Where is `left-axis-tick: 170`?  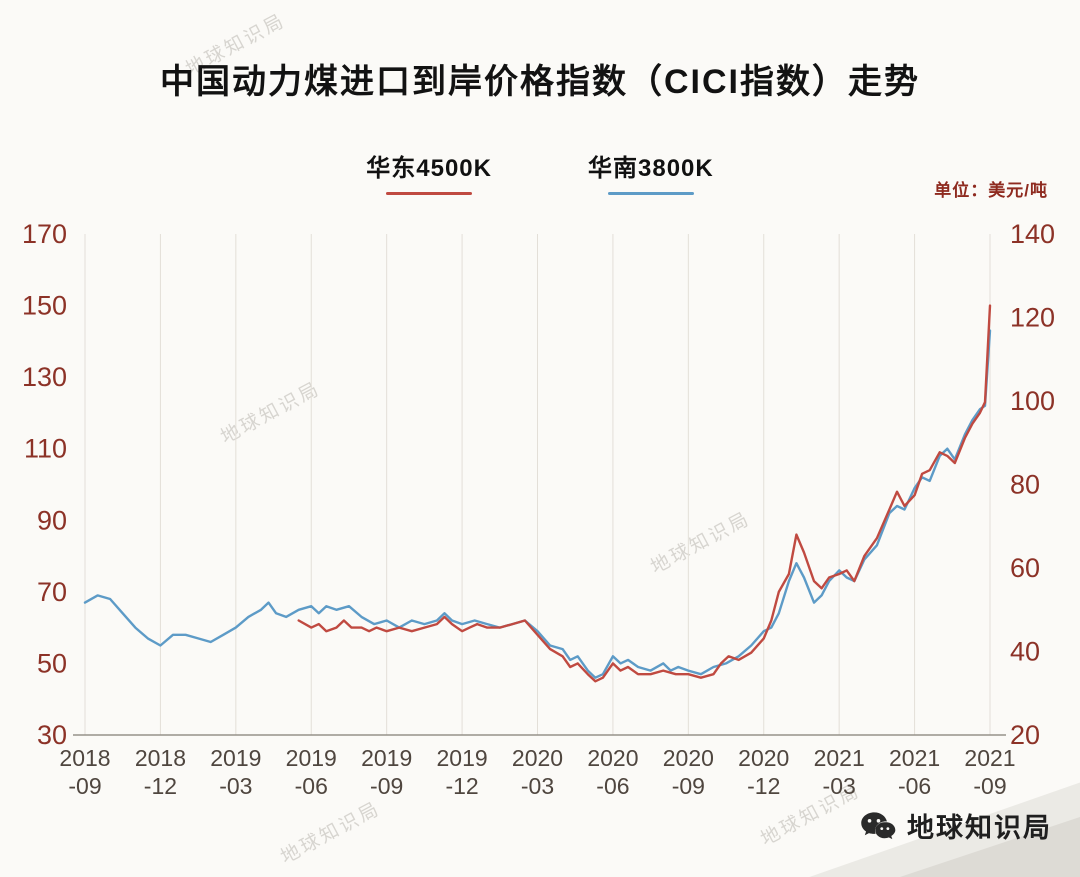
left-axis-tick: 170 is located at coordinates (44, 234).